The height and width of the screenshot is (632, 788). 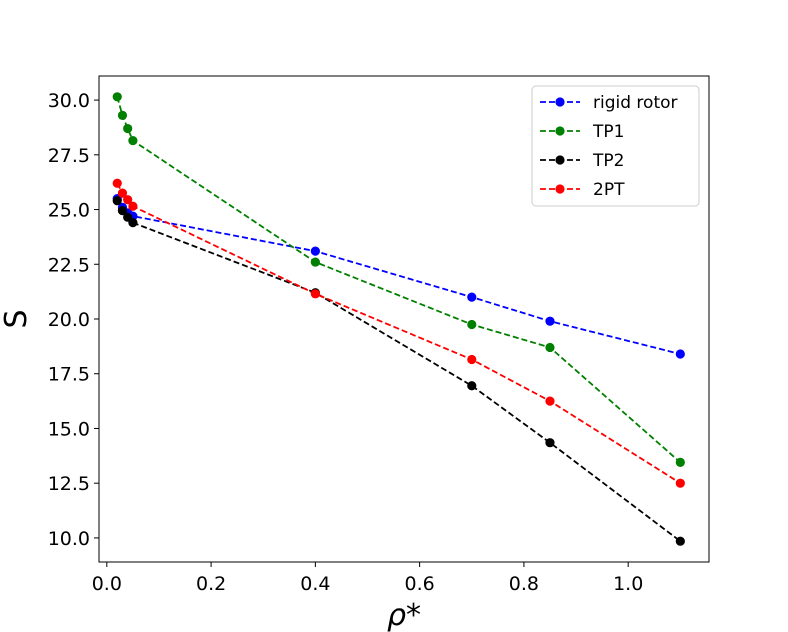 I want to click on y-tick-label: 30.0, so click(x=69, y=101).